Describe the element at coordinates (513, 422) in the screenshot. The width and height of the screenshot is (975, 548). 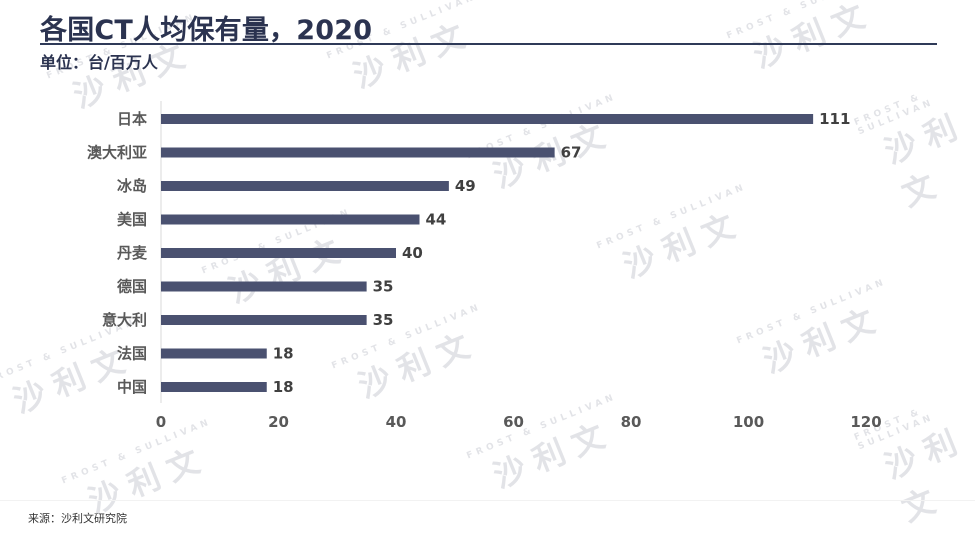
I see `x-tick-label: 60` at that location.